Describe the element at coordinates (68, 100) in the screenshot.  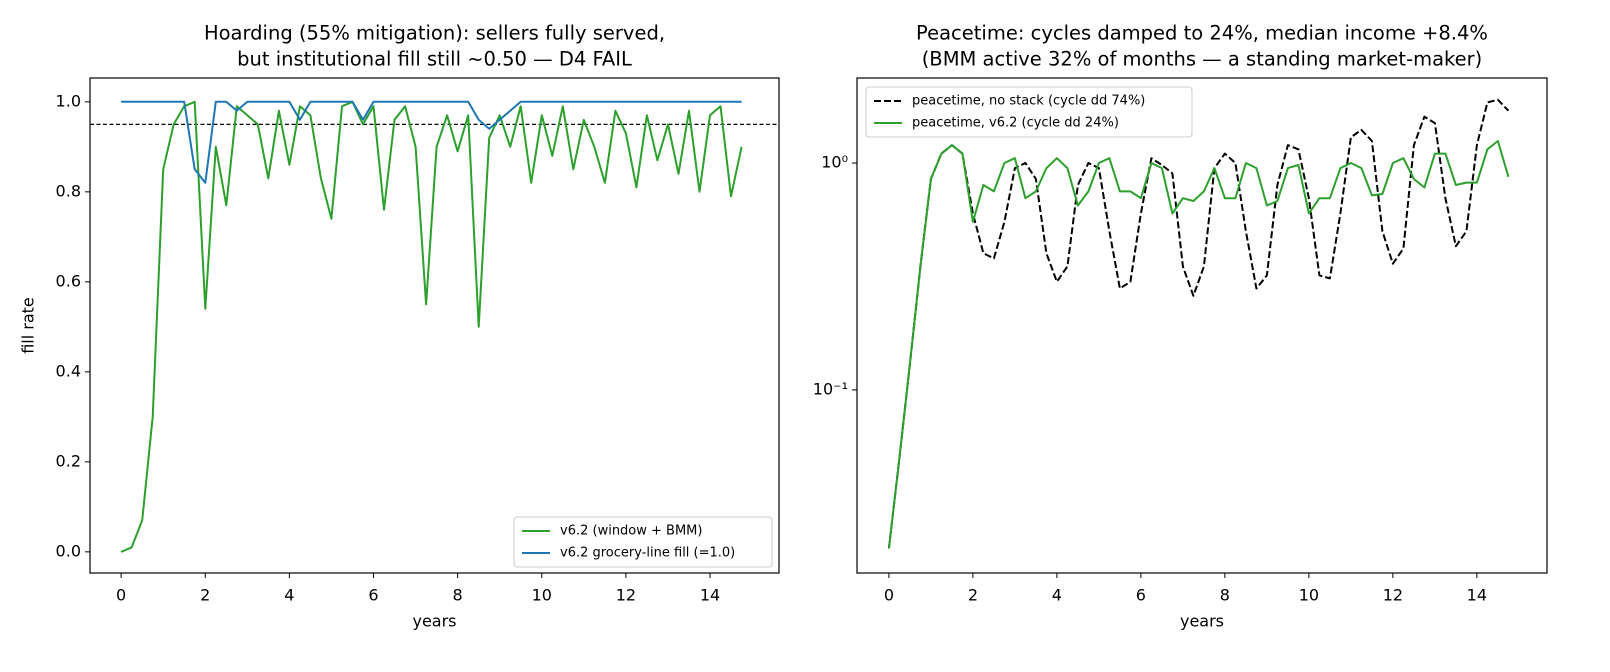
I see `y-tick-label: 1.0` at that location.